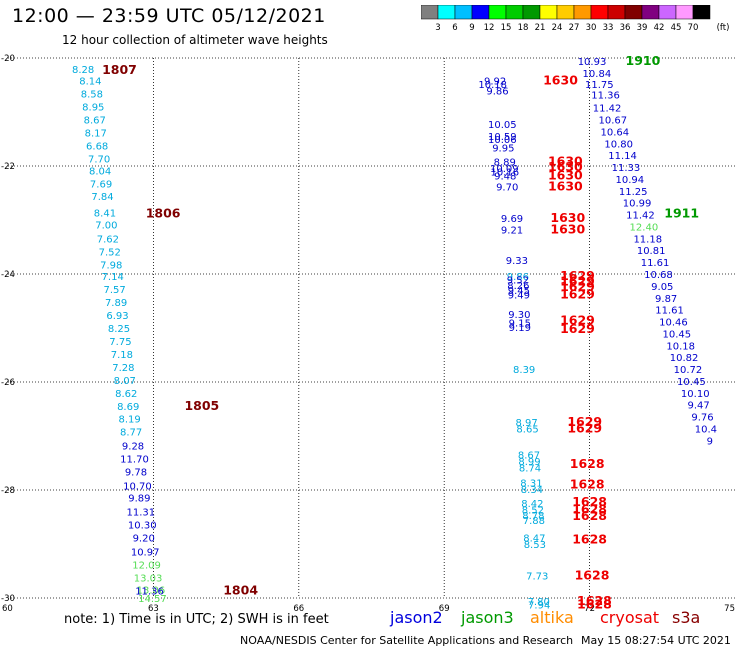 The width and height of the screenshot is (740, 650). I want to click on wave-height-label: 8.95, so click(93, 108).